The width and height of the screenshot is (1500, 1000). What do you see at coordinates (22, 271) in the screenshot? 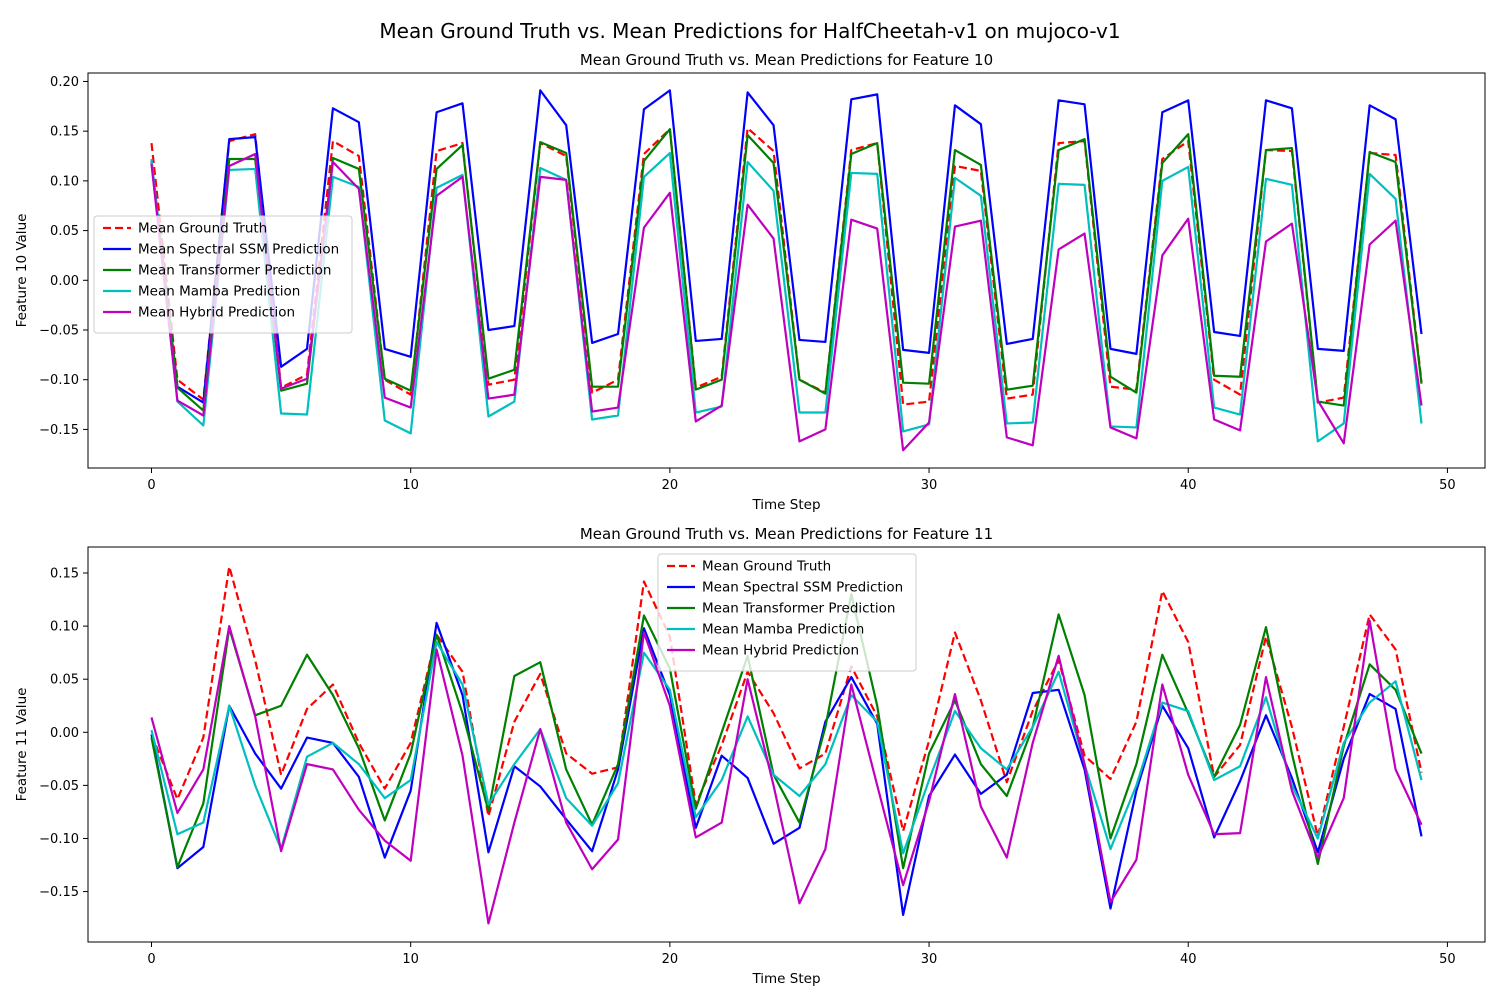
I see `y-axis-label: Feature 10 Value` at bounding box center [22, 271].